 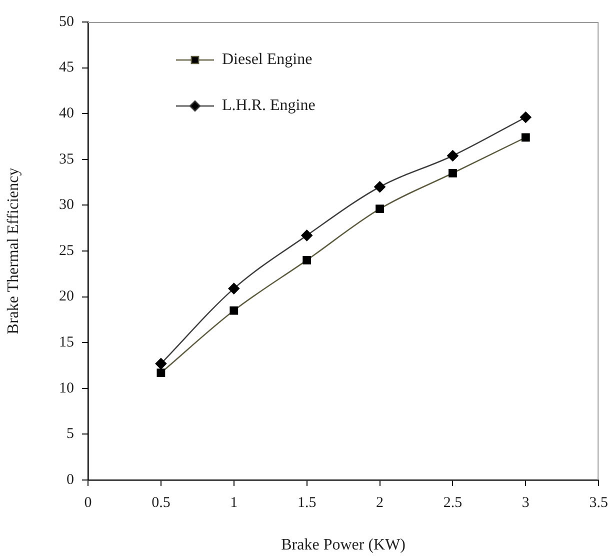 What do you see at coordinates (66, 388) in the screenshot?
I see `y-tick-label: 10` at bounding box center [66, 388].